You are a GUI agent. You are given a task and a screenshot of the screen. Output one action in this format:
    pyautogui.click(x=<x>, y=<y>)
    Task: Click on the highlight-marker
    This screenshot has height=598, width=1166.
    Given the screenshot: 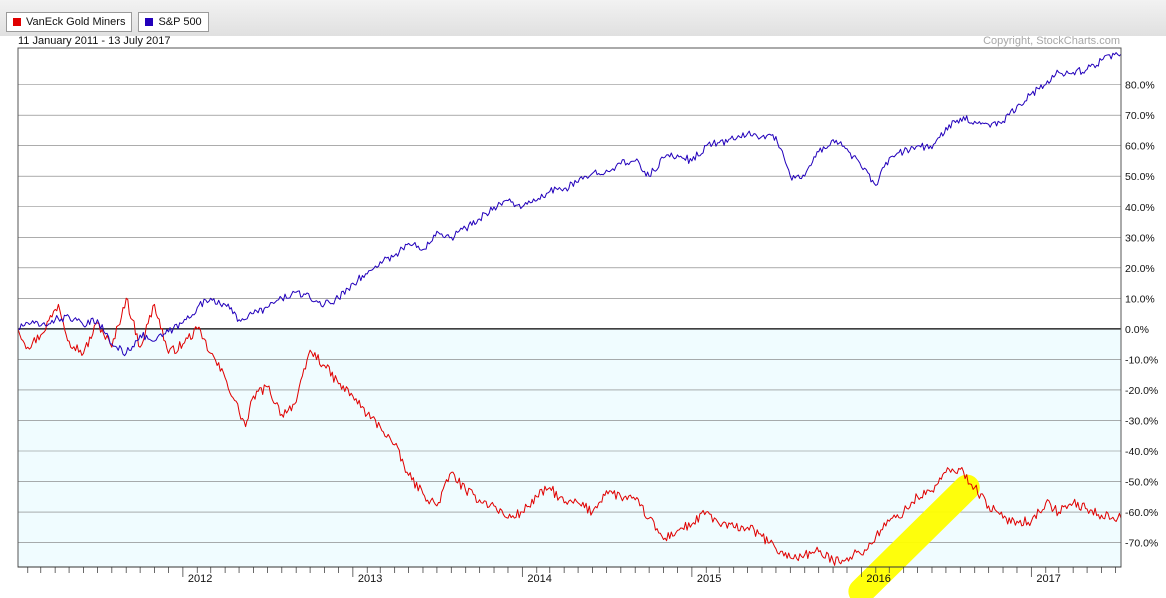 What is the action you would take?
    pyautogui.click(x=914, y=536)
    